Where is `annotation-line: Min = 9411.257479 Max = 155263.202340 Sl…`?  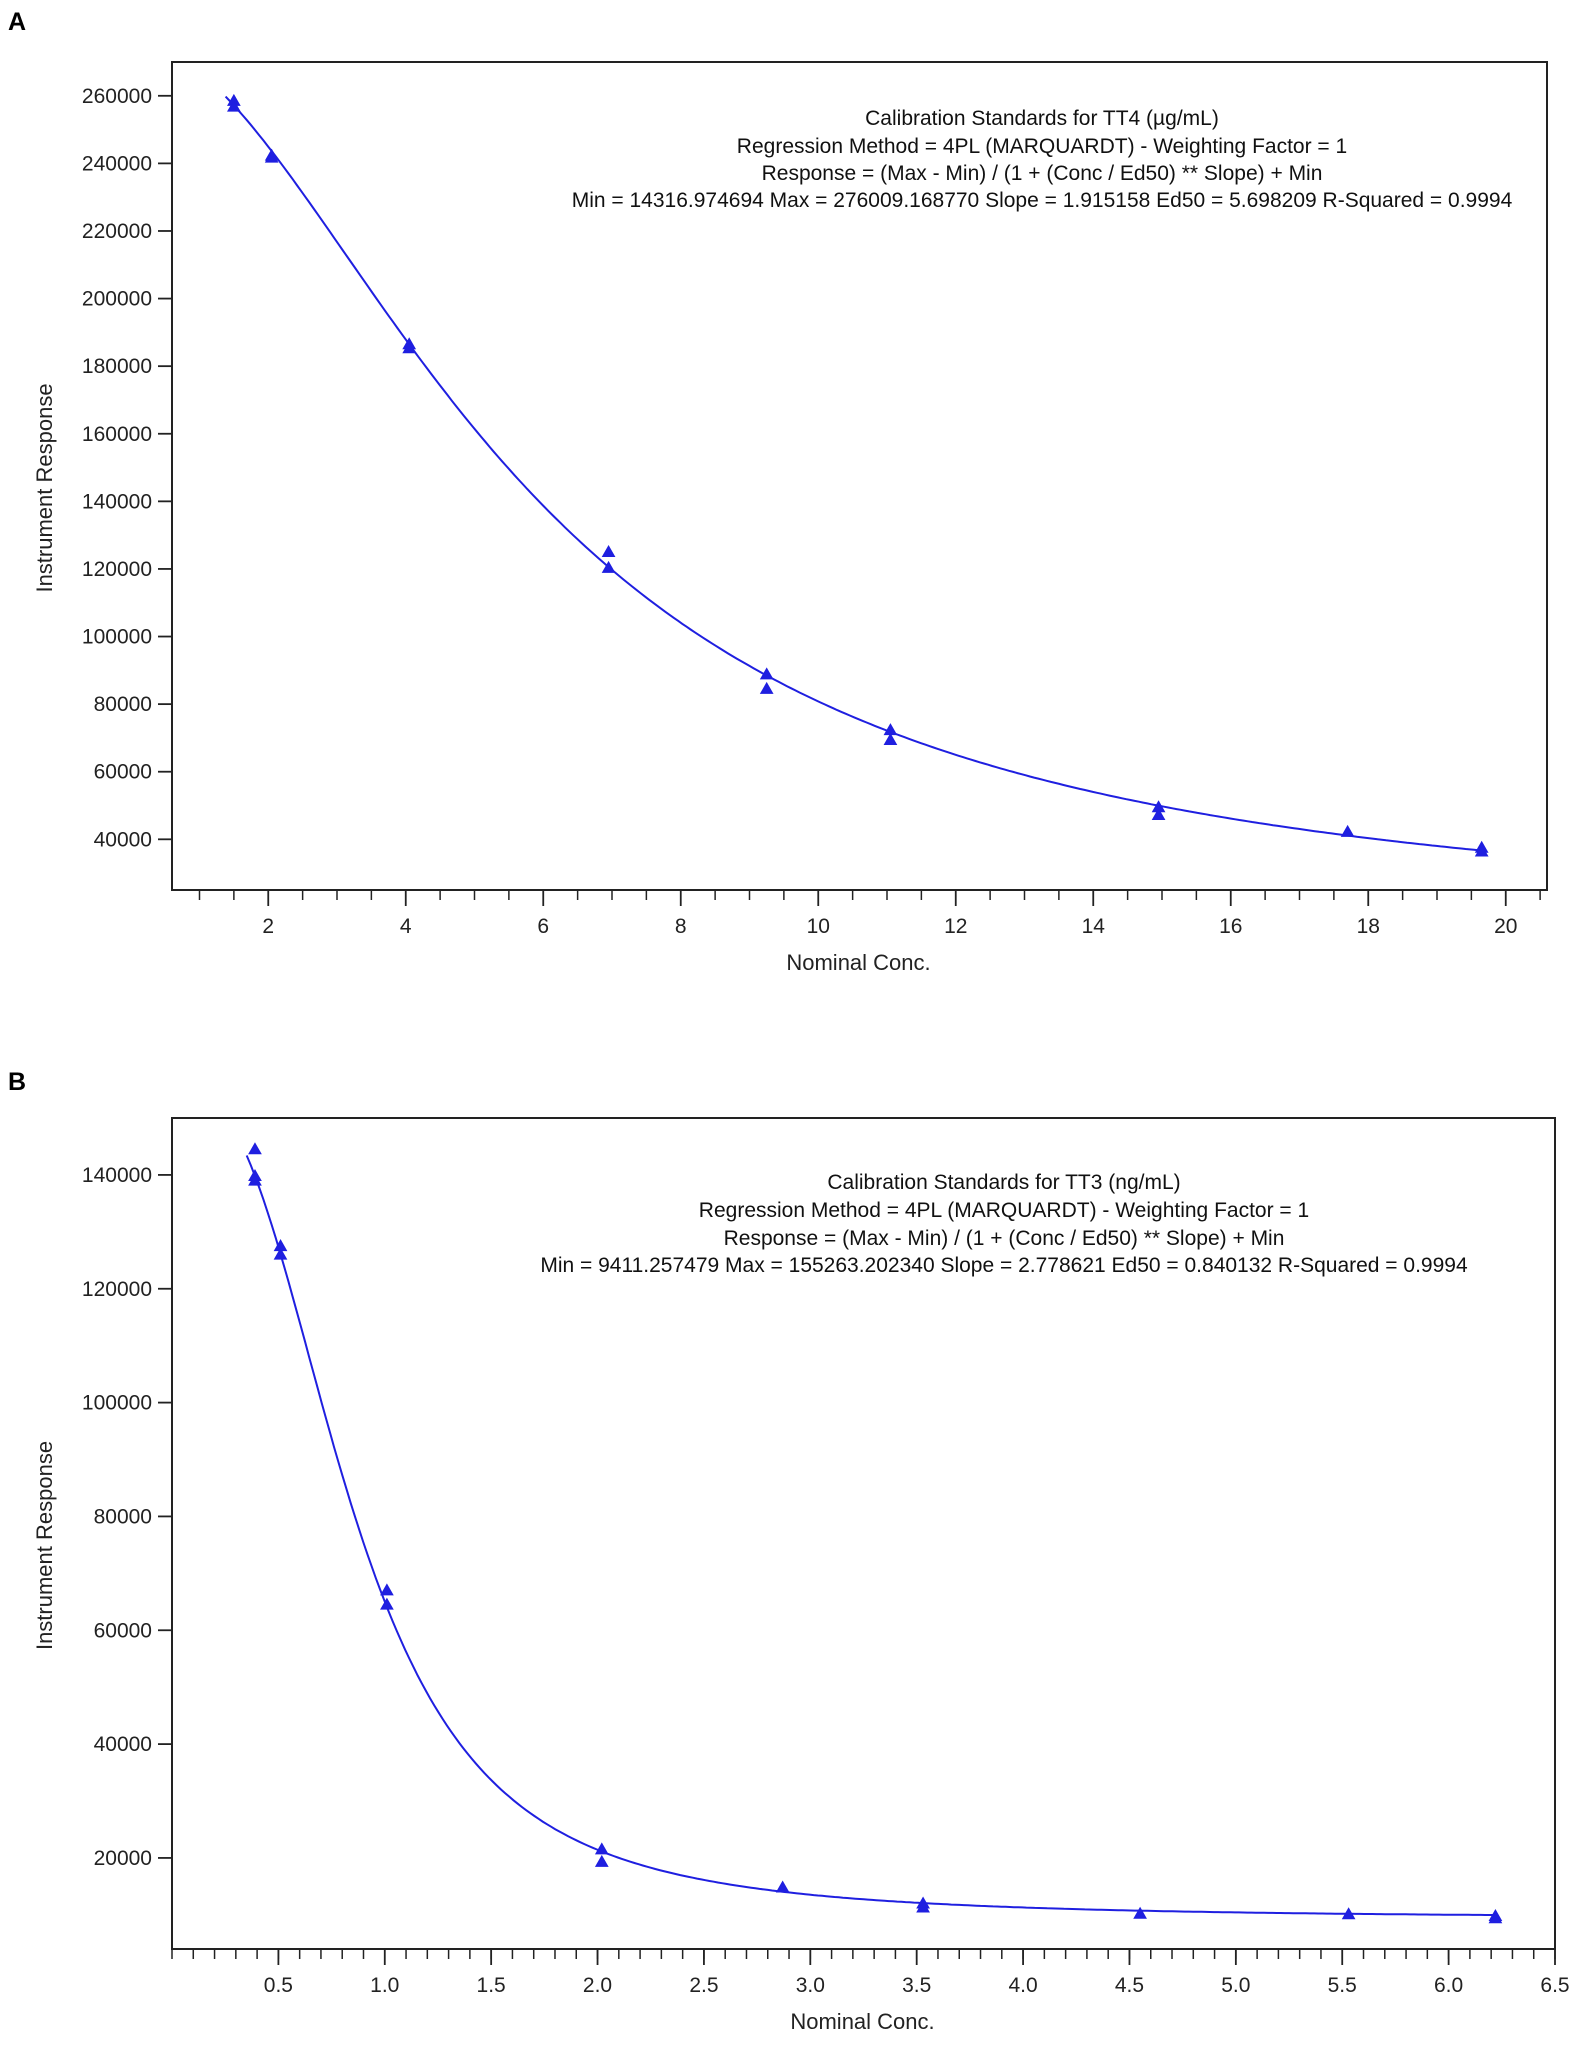
annotation-line: Min = 9411.257479 Max = 155263.202340 Sl… is located at coordinates (1004, 1265).